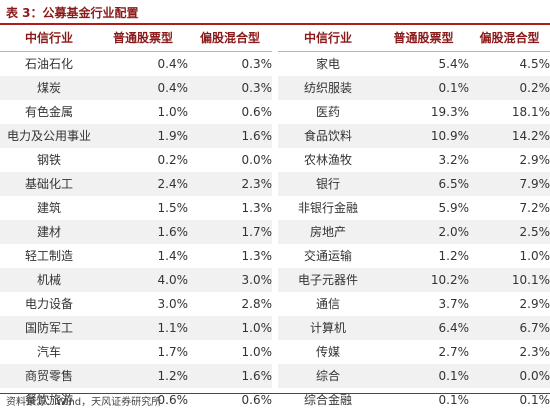  Describe the element at coordinates (325, 280) in the screenshot. I see `industry-cell-right: 电子元器件` at that location.